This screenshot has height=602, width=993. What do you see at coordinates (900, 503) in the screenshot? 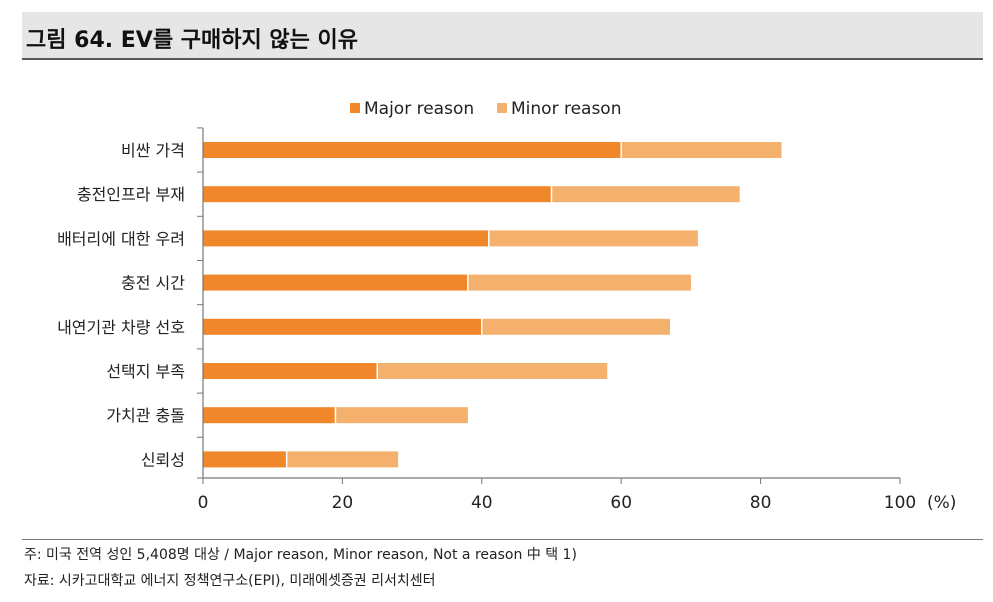
I see `x-tick-label-5: 100` at bounding box center [900, 503].